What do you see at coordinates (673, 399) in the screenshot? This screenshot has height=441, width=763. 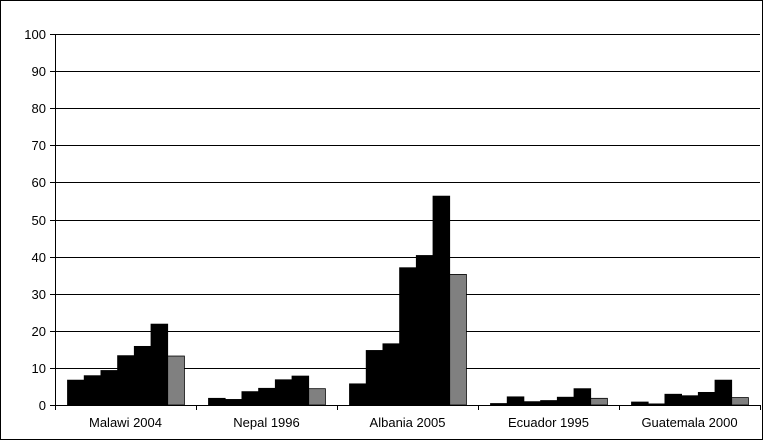 I see `bar-guatemala-2000-s3` at bounding box center [673, 399].